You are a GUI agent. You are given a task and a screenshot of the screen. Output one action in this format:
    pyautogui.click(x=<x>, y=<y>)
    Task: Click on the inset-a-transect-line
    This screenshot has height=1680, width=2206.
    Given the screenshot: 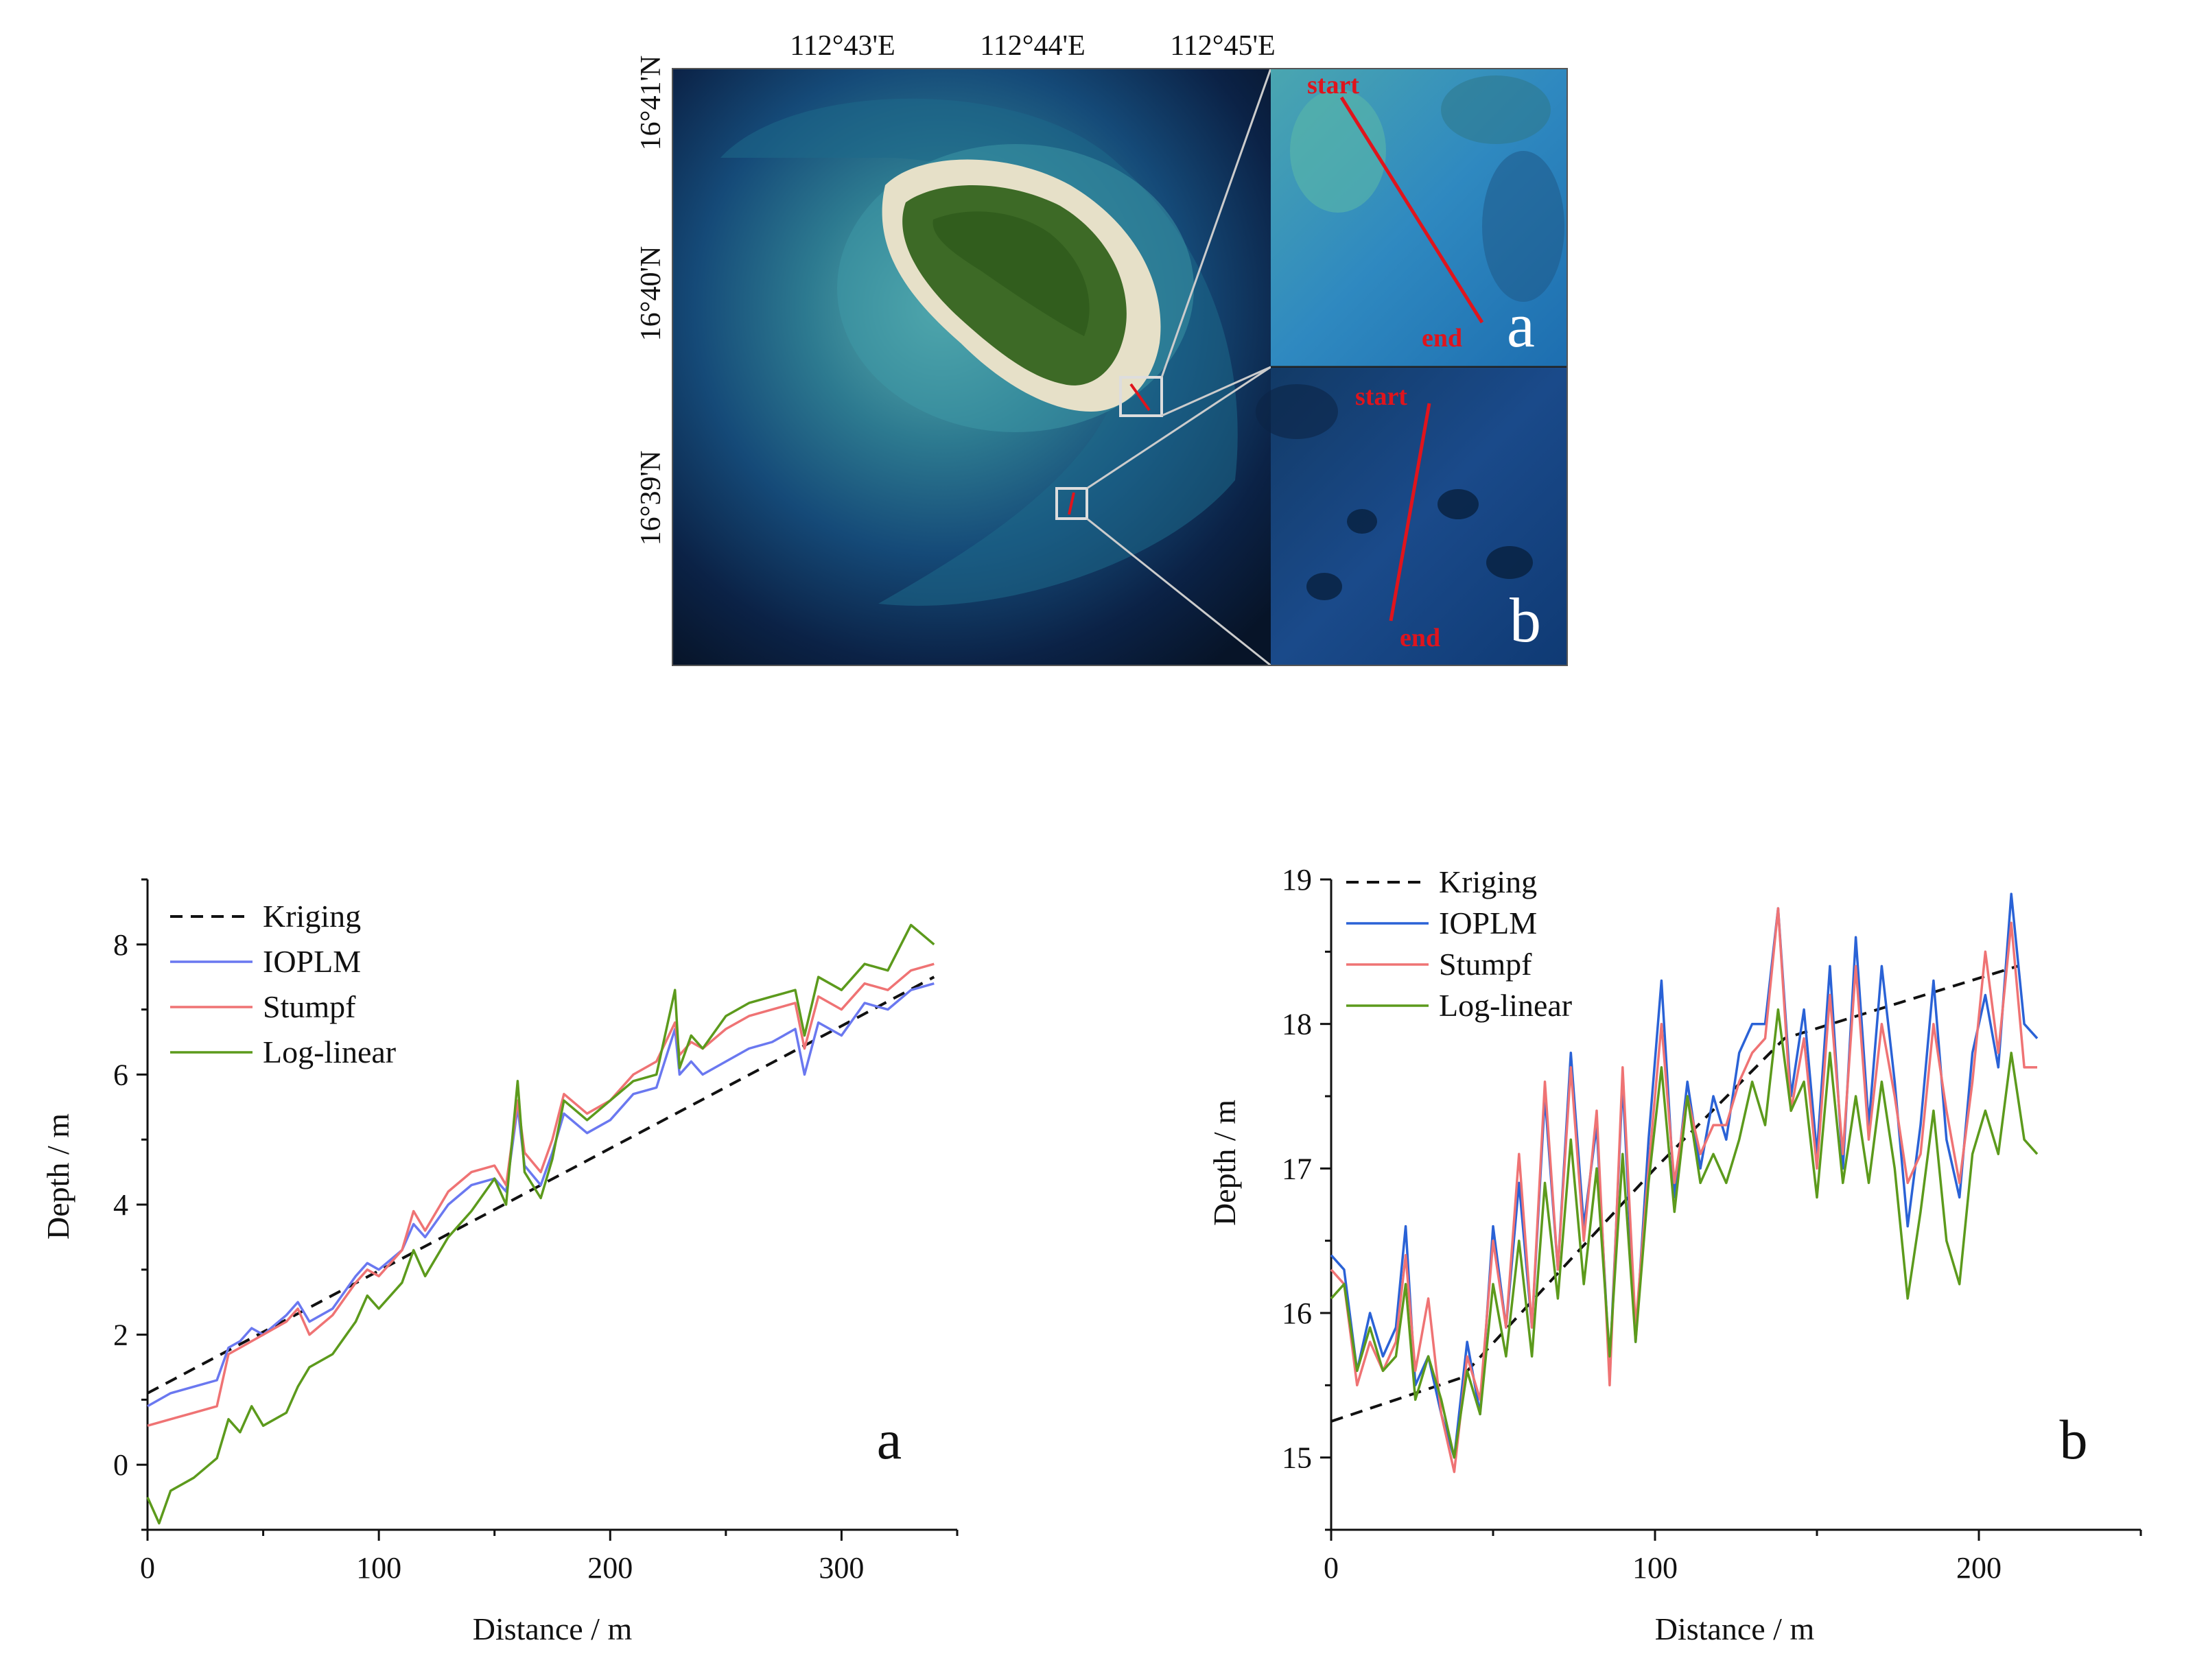 What is the action you would take?
    pyautogui.click(x=1411, y=210)
    